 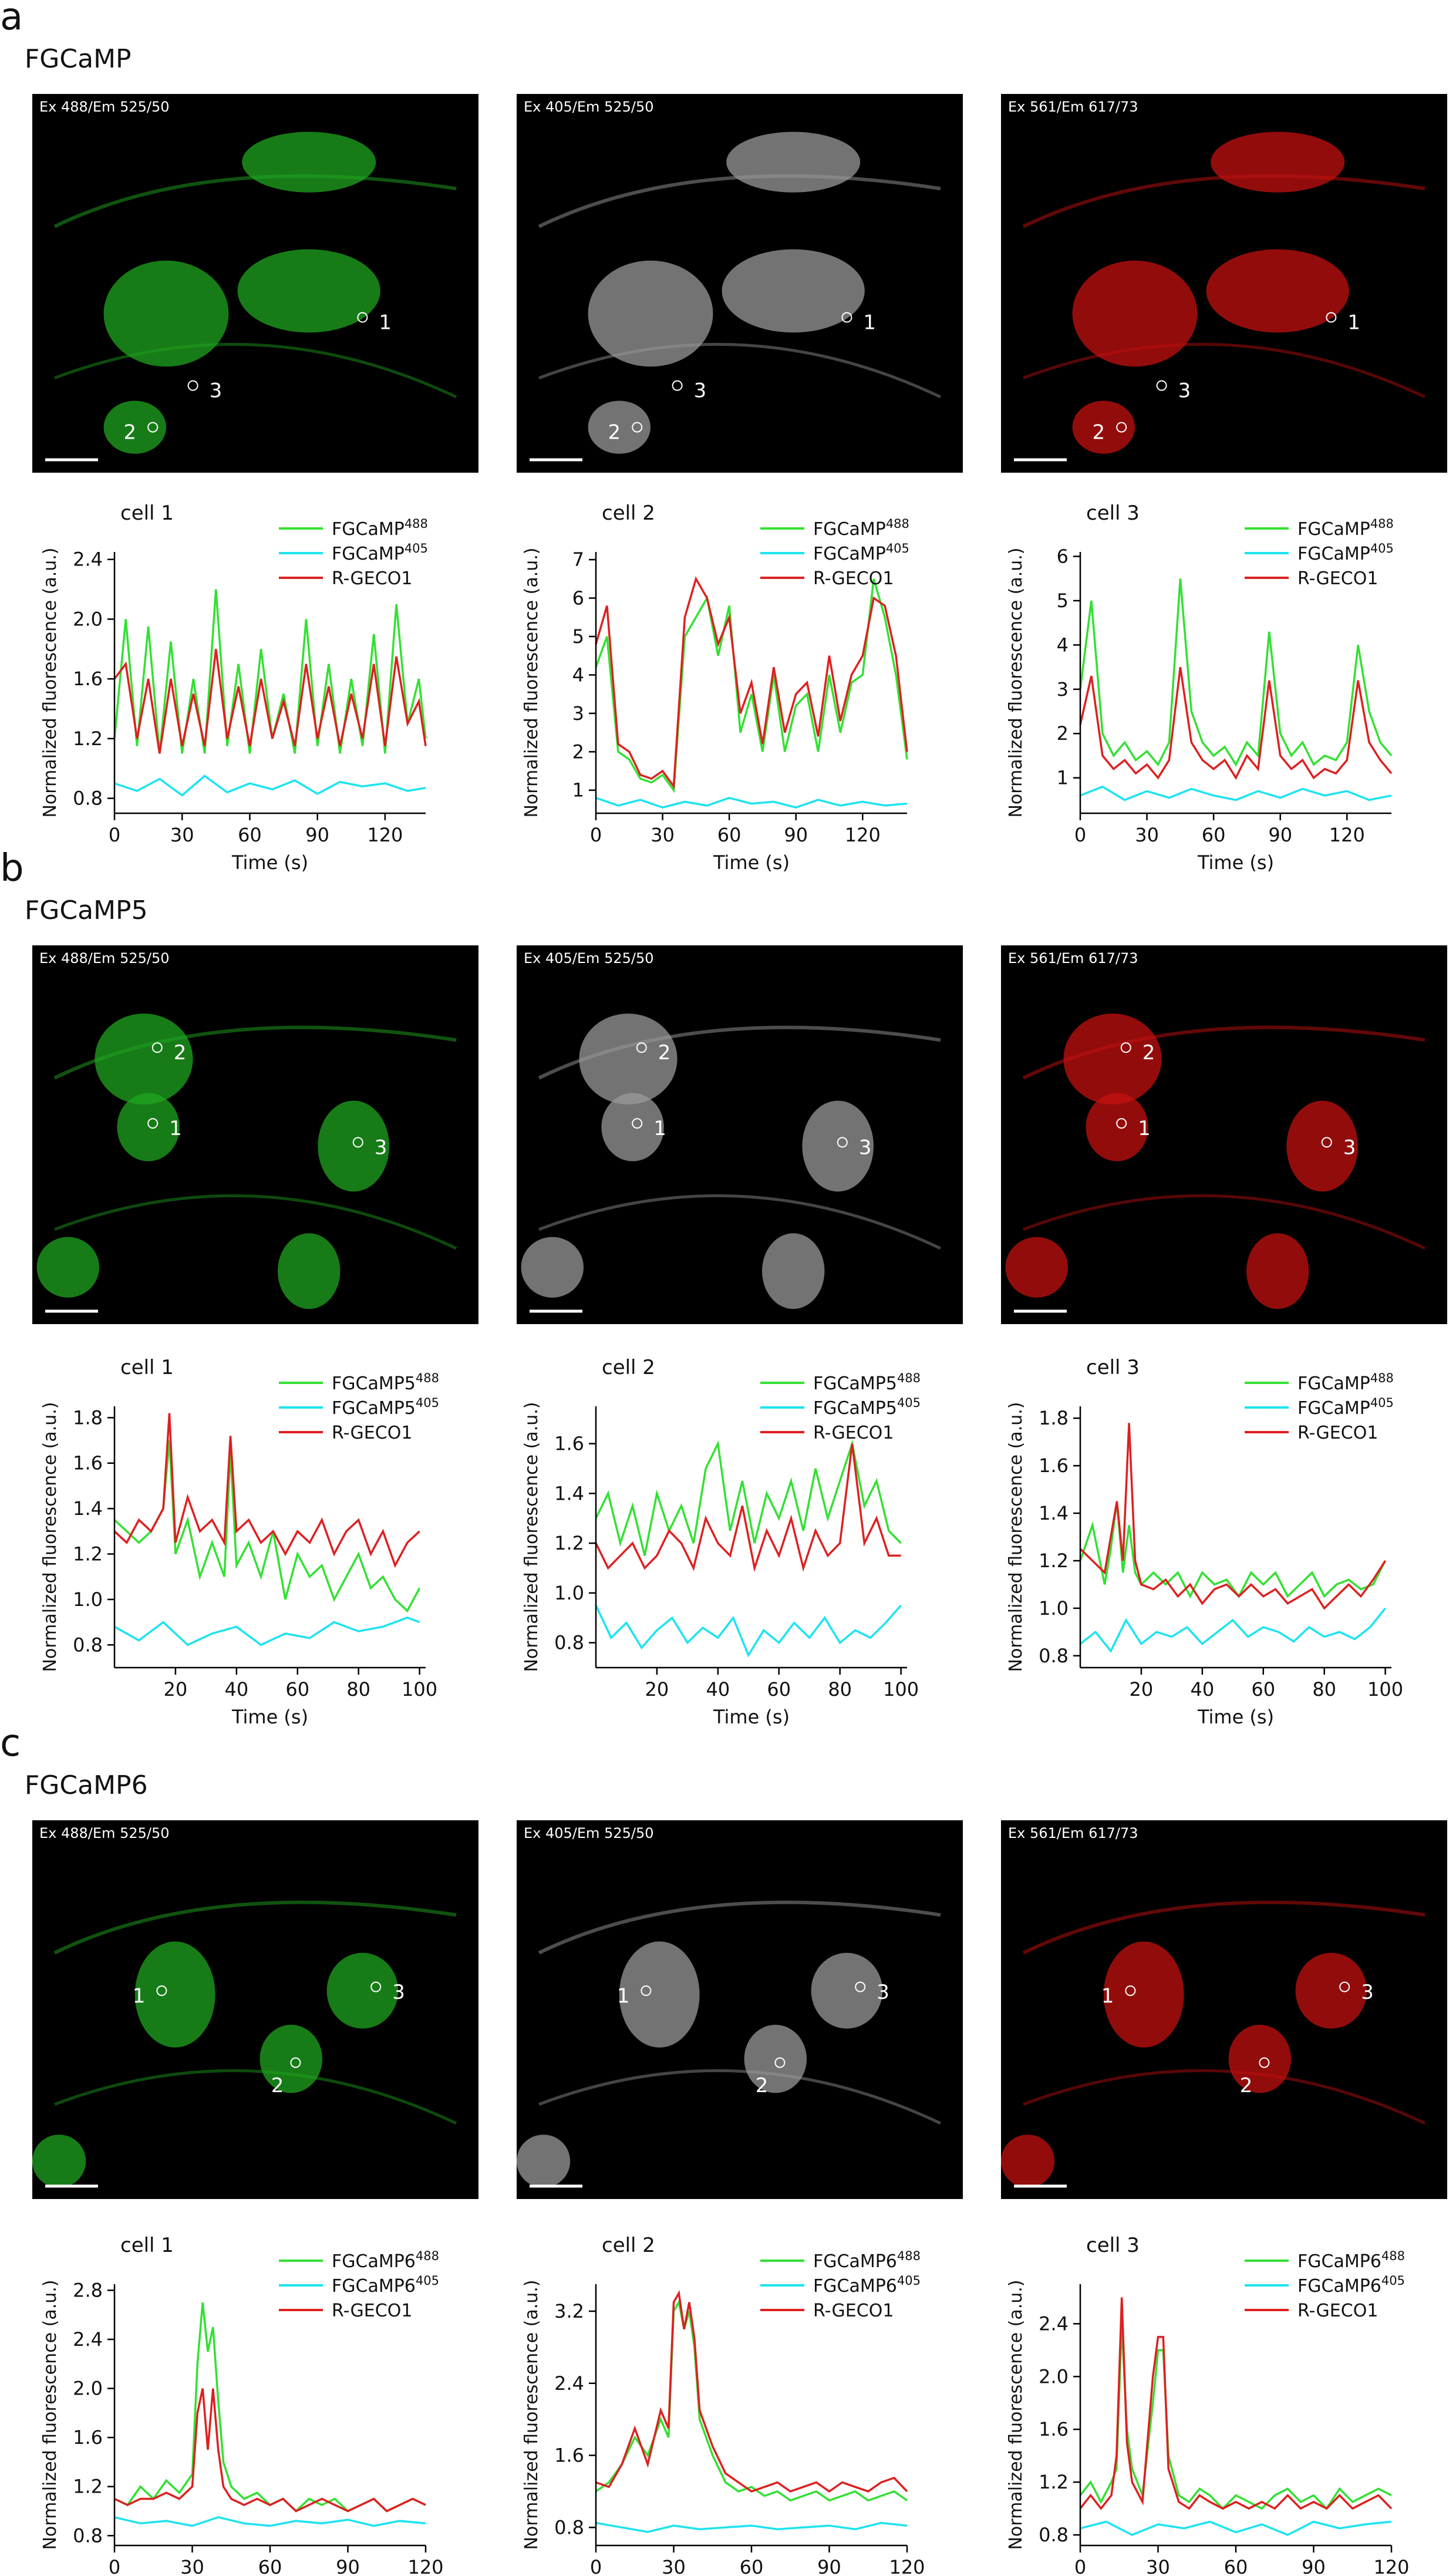 What do you see at coordinates (1158, 2566) in the screenshot?
I see `x-tick-label: 30` at bounding box center [1158, 2566].